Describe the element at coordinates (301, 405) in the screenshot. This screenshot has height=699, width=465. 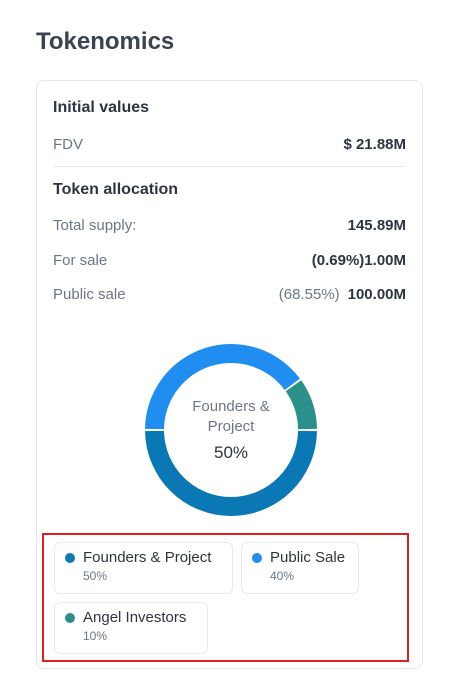
I see `donut-slice-angel-investors` at that location.